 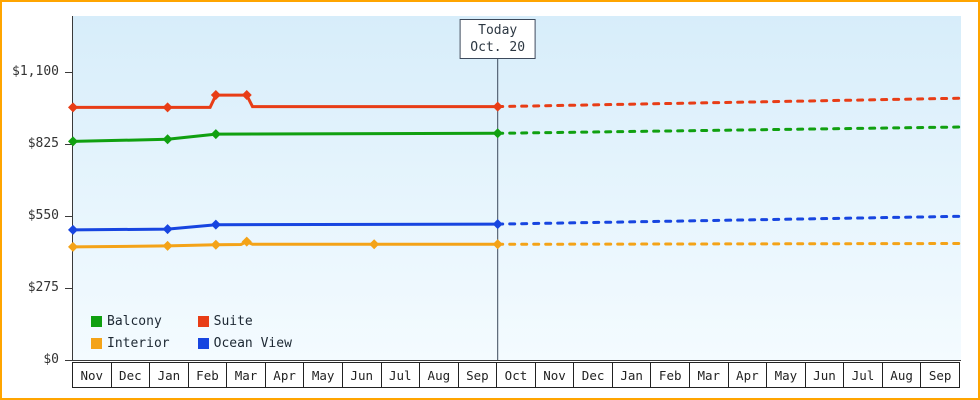 What do you see at coordinates (554, 375) in the screenshot?
I see `month-cell-nov-12: Nov` at bounding box center [554, 375].